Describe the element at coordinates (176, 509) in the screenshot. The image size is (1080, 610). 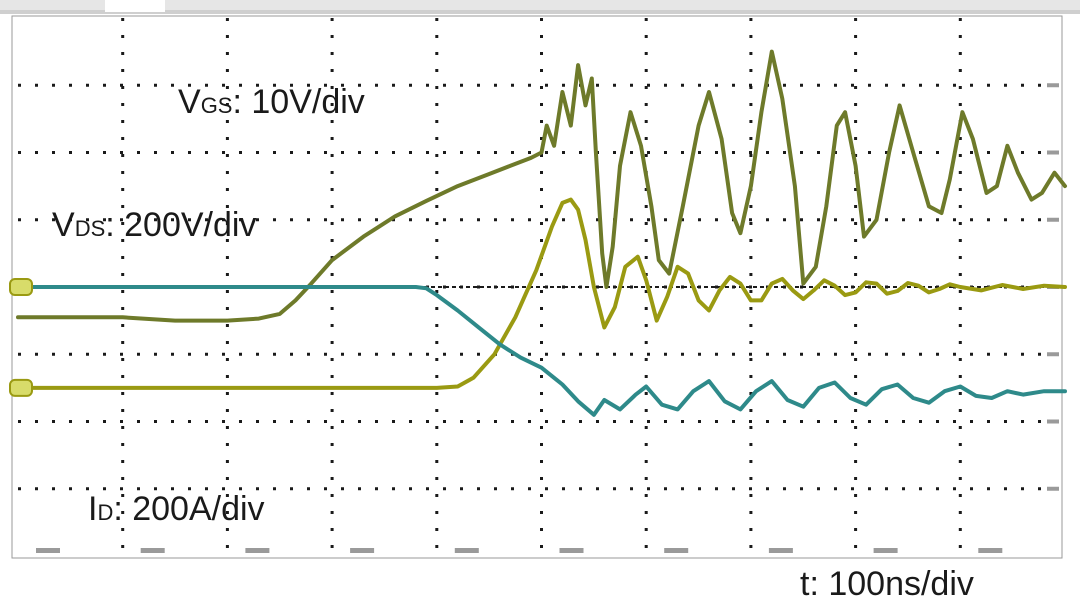
I see `id-label: ID: 200A/div` at that location.